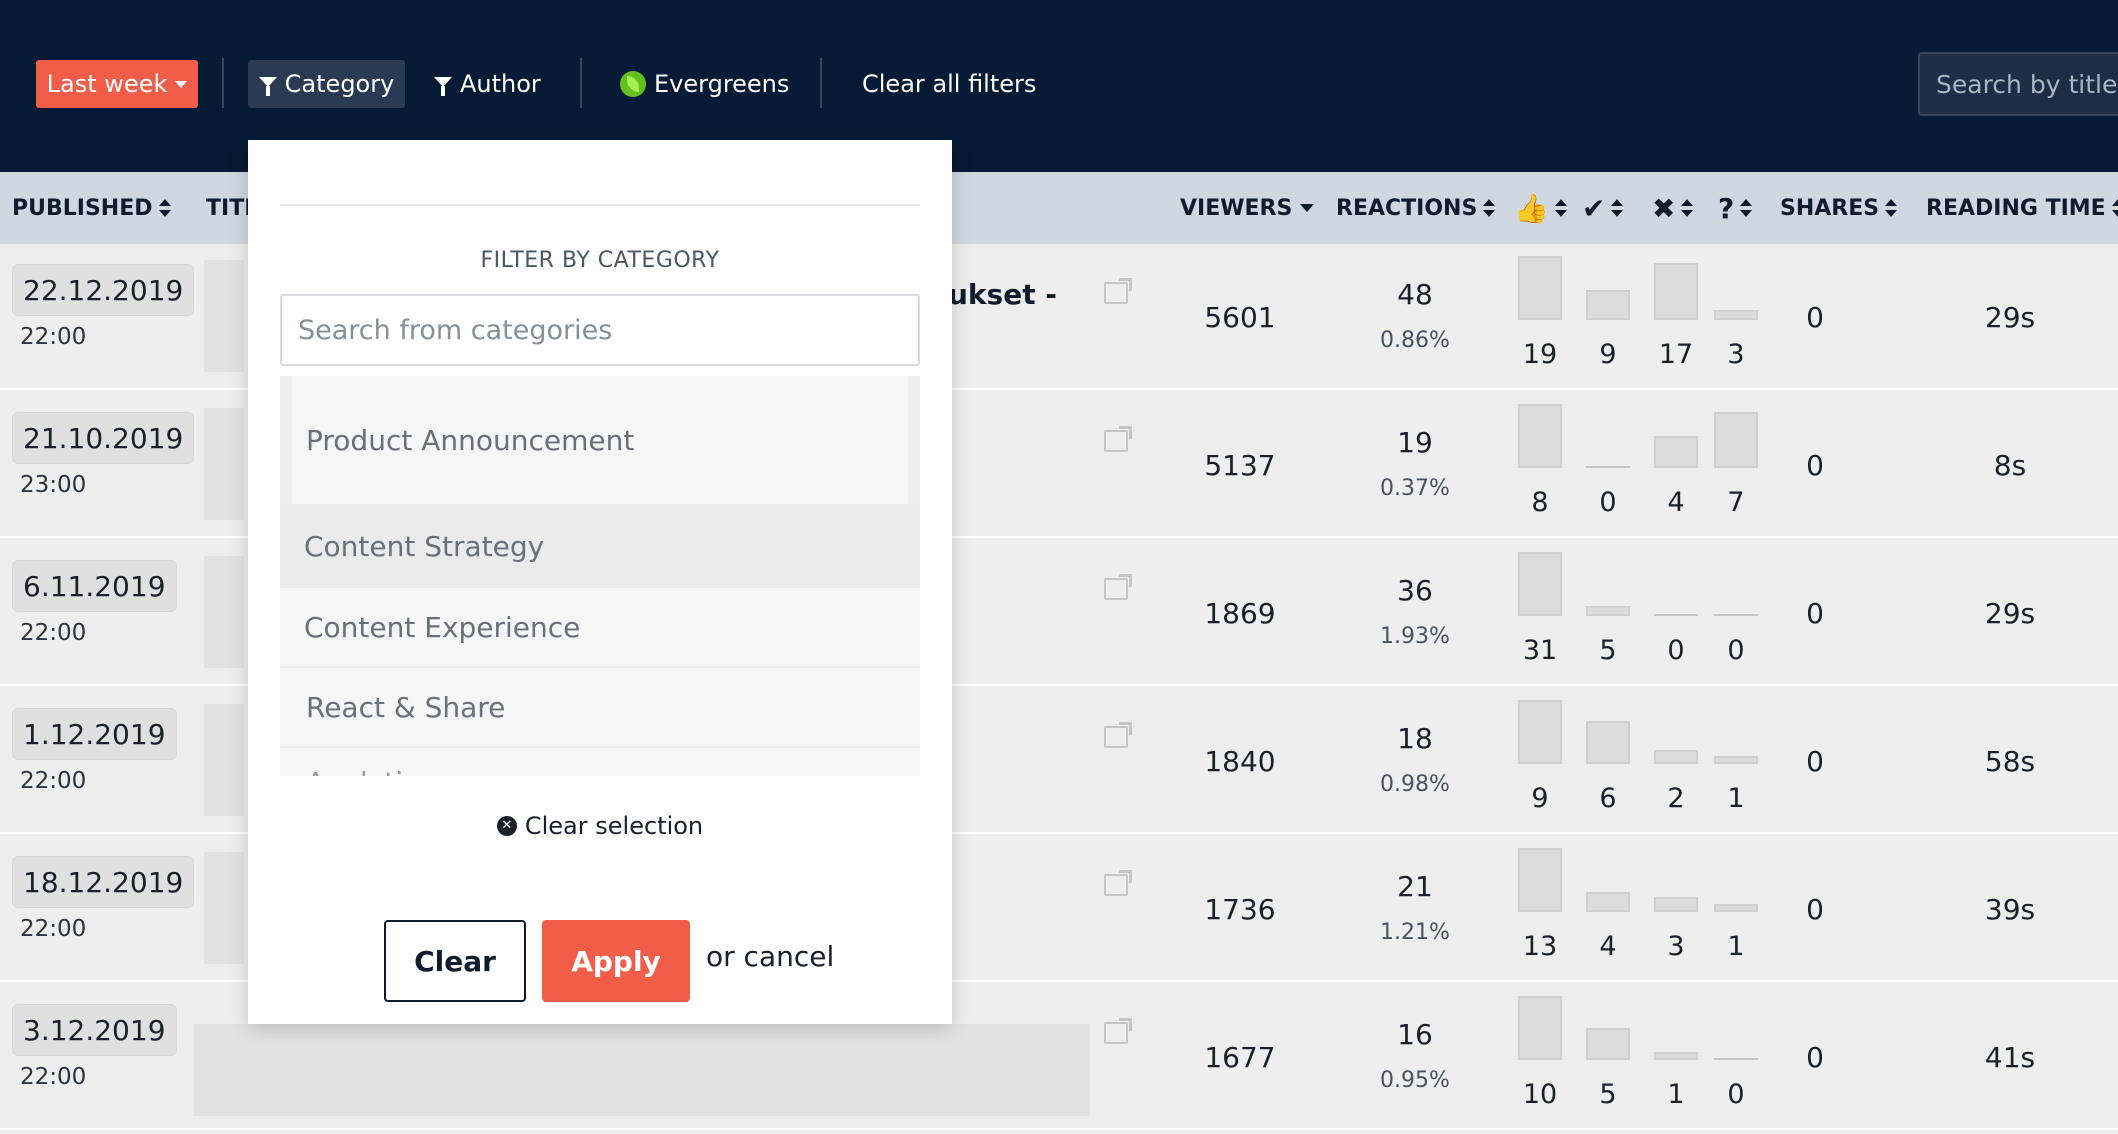  I want to click on col-shares: SHARES, so click(1839, 208).